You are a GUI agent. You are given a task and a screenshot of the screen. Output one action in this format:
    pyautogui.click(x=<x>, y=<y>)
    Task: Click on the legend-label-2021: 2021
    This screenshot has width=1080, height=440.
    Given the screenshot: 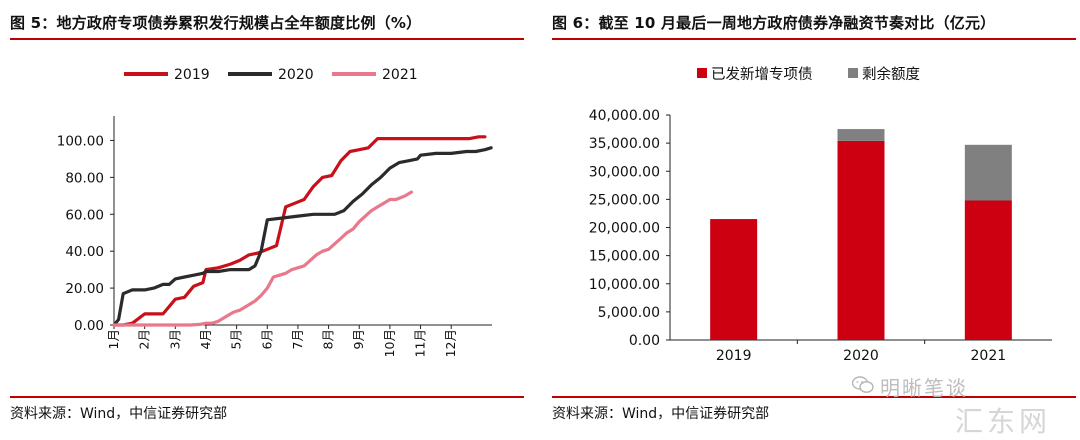 What is the action you would take?
    pyautogui.click(x=400, y=75)
    